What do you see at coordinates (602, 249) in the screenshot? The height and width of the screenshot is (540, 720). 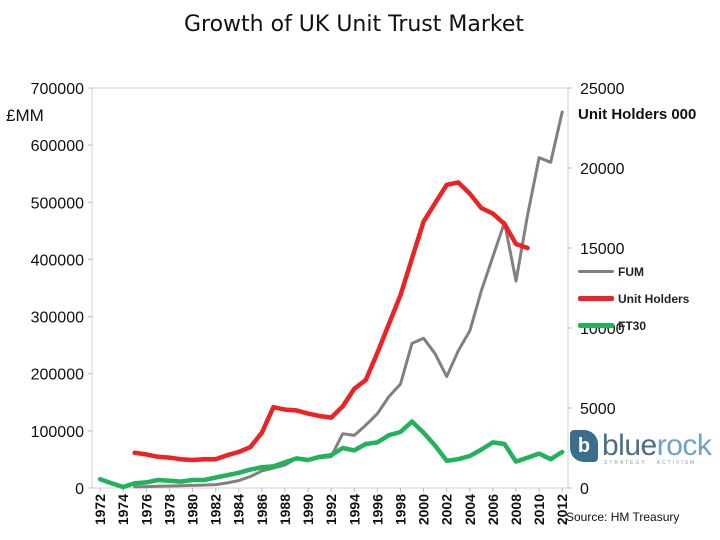 I see `right-axis-tick-label: 15000` at bounding box center [602, 249].